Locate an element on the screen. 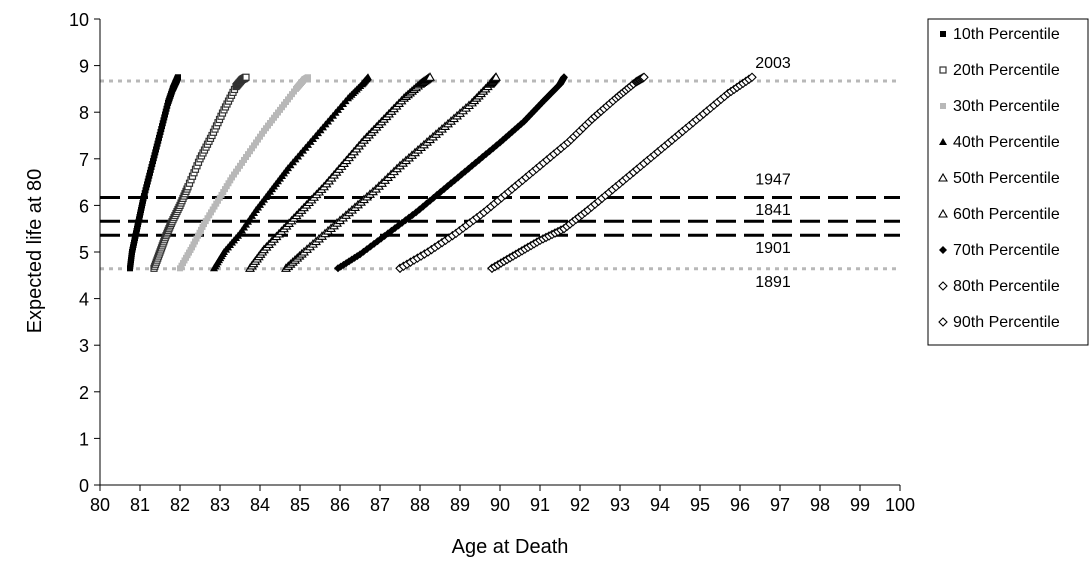  x-tick-label: 97 is located at coordinates (780, 505).